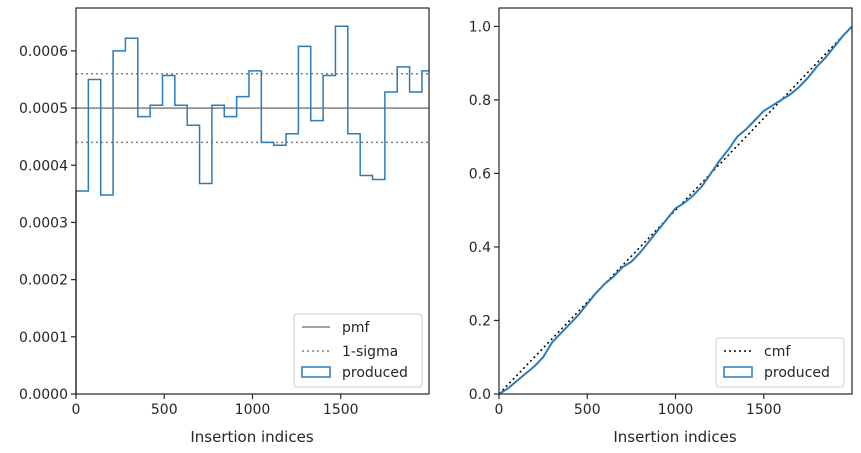 The image size is (861, 453). What do you see at coordinates (480, 321) in the screenshot?
I see `right-y-tick-label: 0.2` at bounding box center [480, 321].